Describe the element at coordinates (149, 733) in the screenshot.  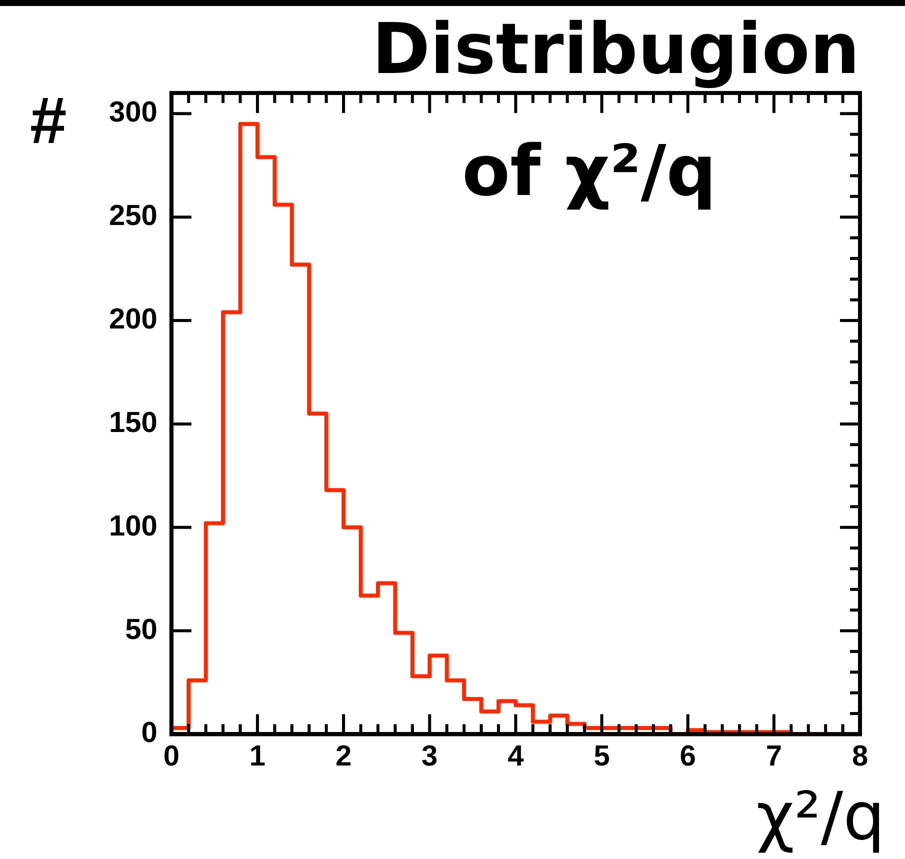
I see `y-tick-label: 0` at that location.